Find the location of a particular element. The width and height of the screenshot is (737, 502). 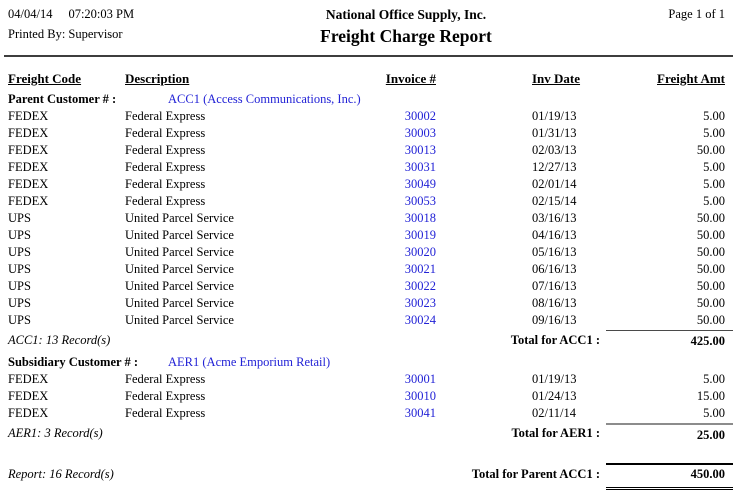

table-row: FEDEX Federal Express 30041 02/11/14 5.00 is located at coordinates (368, 413).